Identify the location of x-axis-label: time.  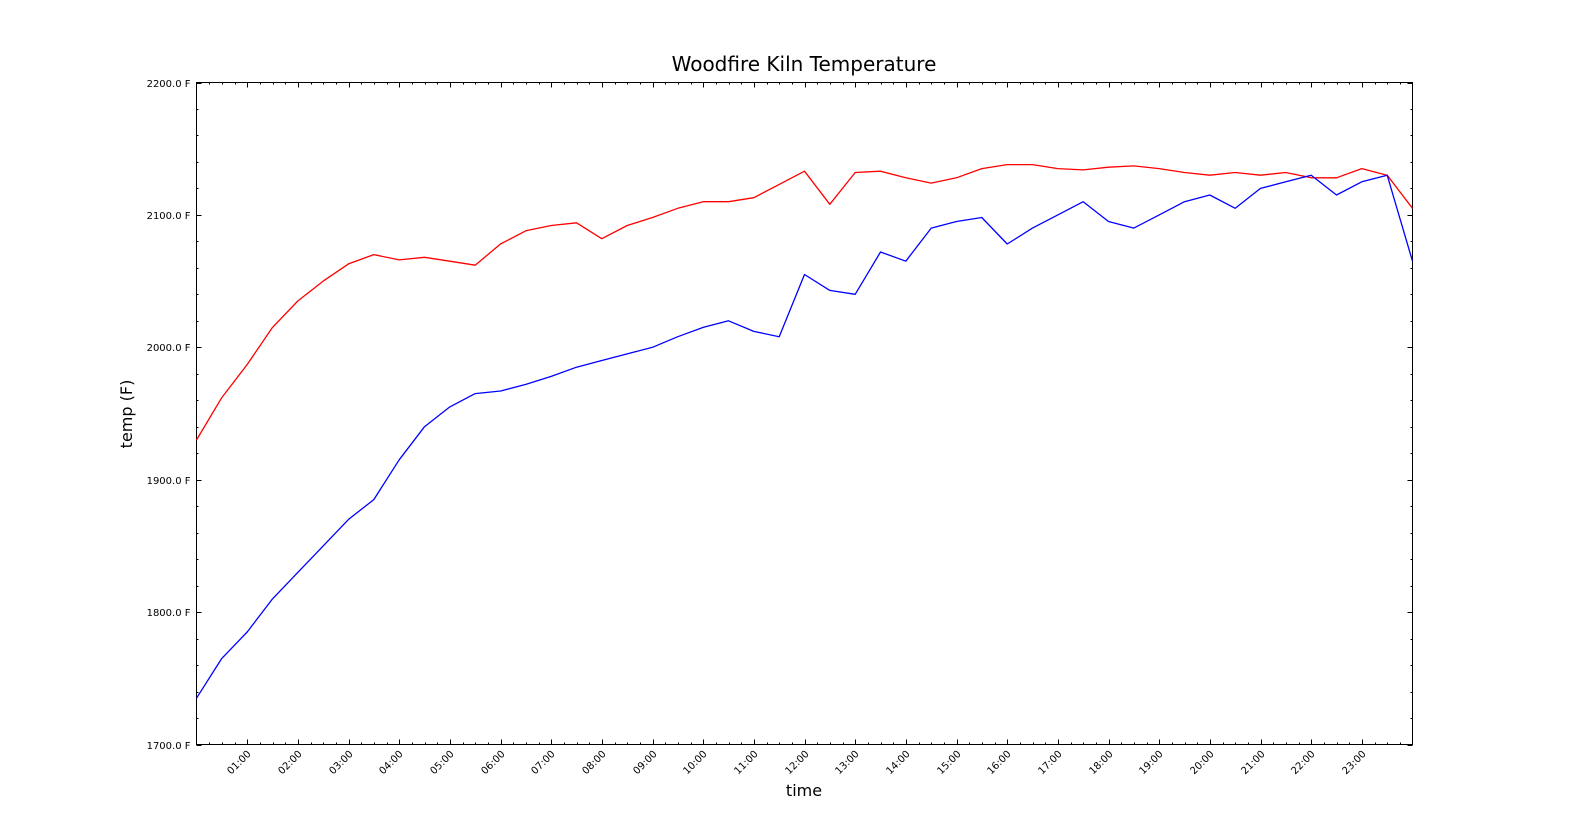
(804, 790).